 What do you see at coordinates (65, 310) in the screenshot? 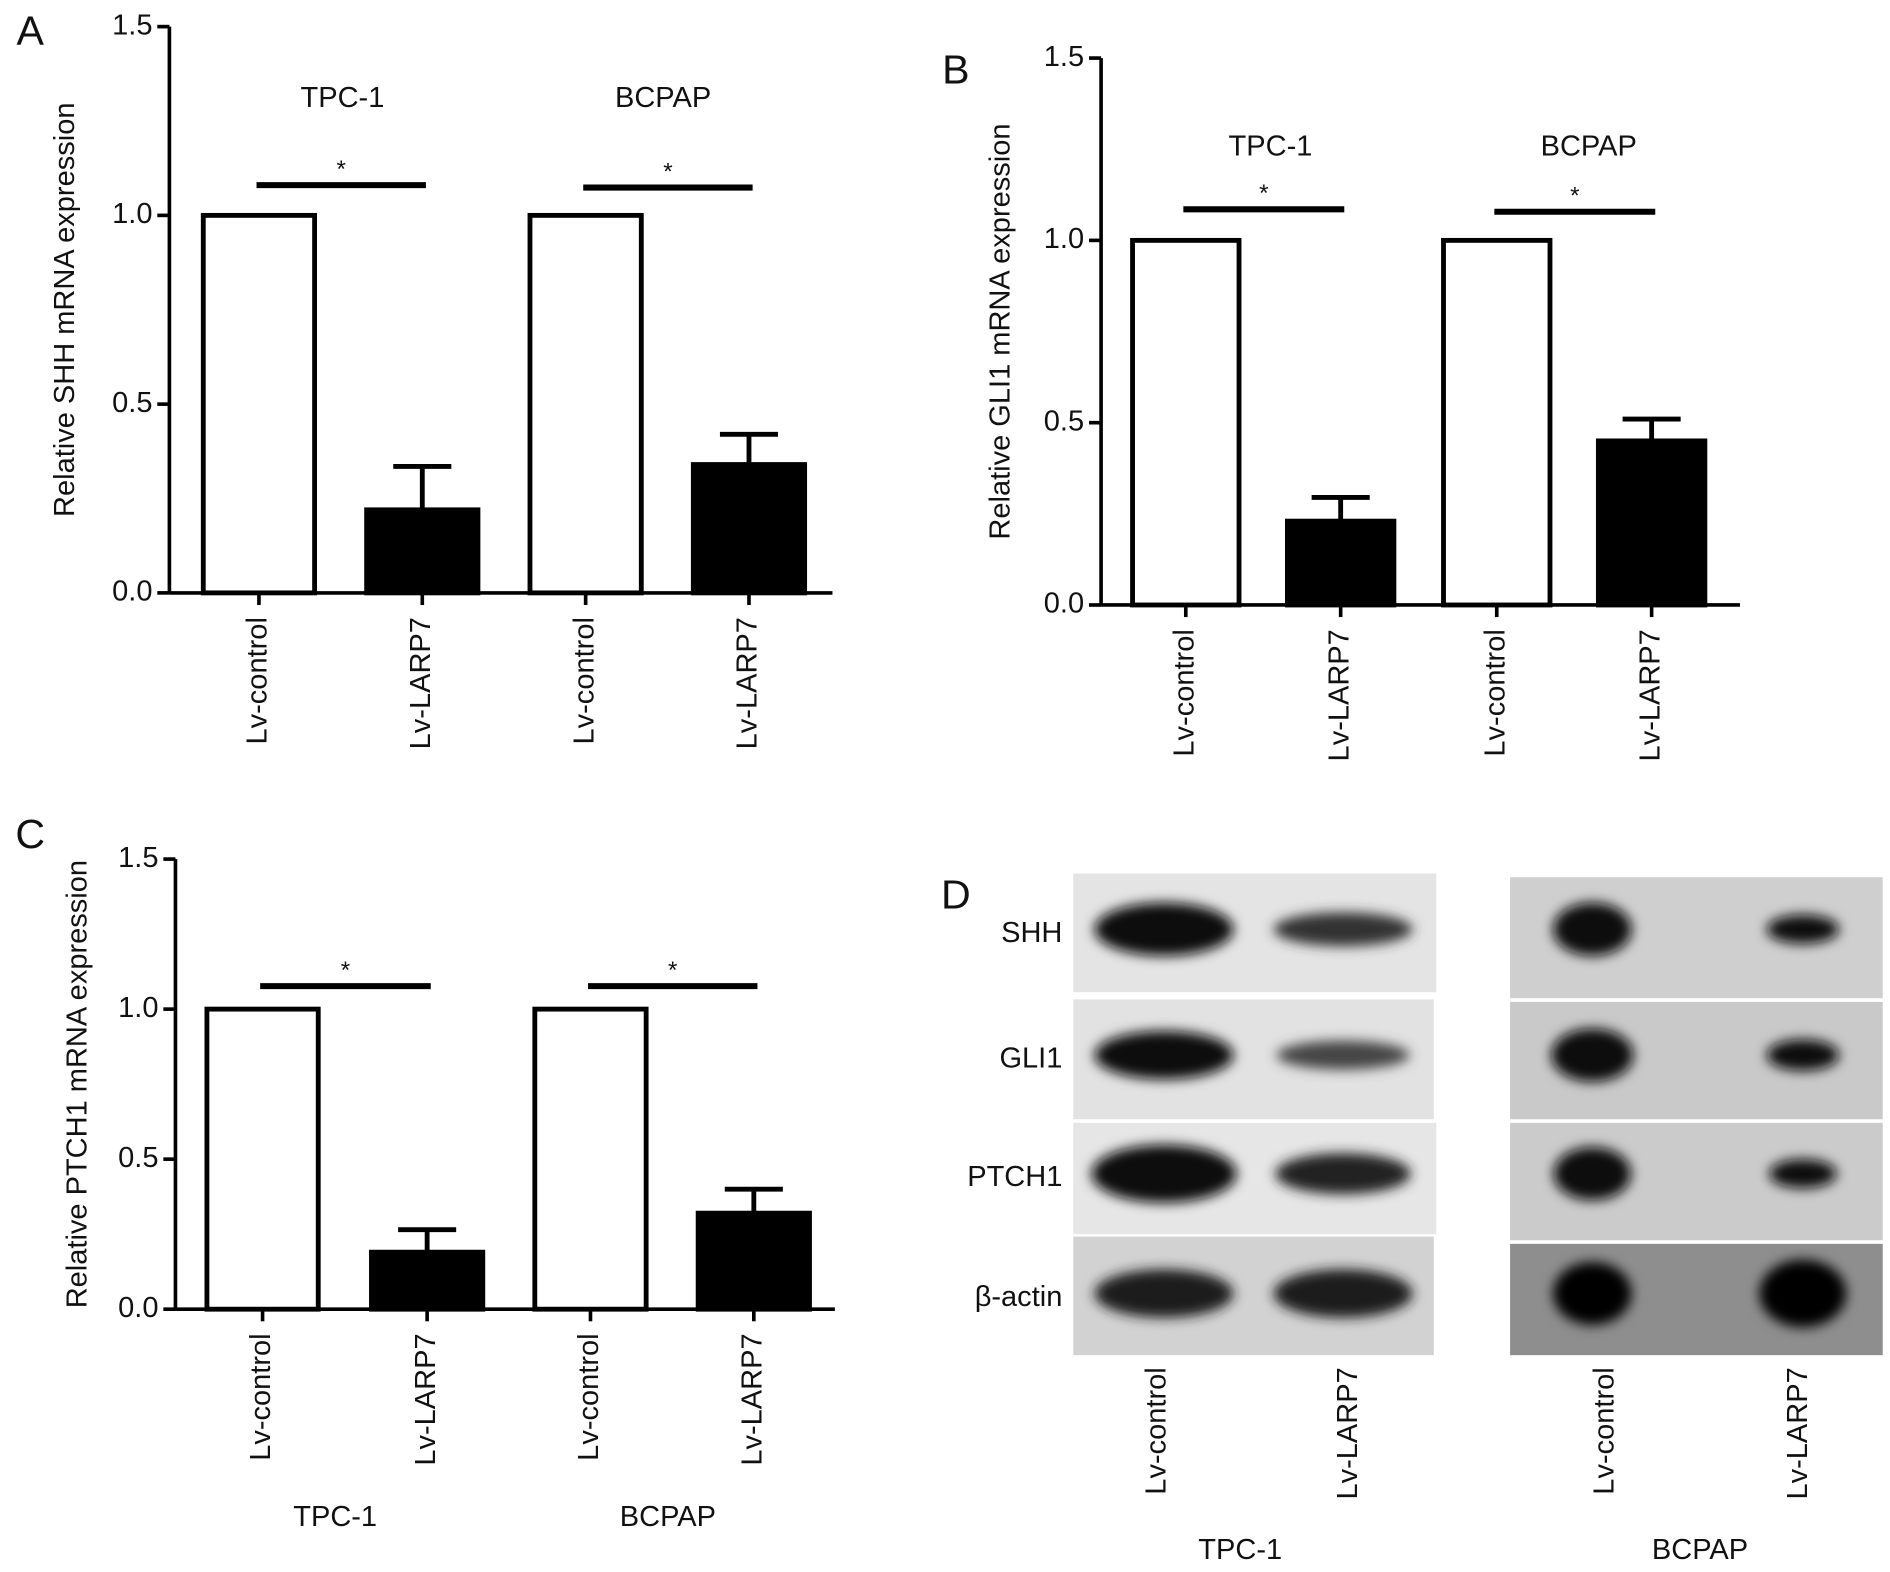
I see `y-axis-label: Relative SHH mRNA expression` at bounding box center [65, 310].